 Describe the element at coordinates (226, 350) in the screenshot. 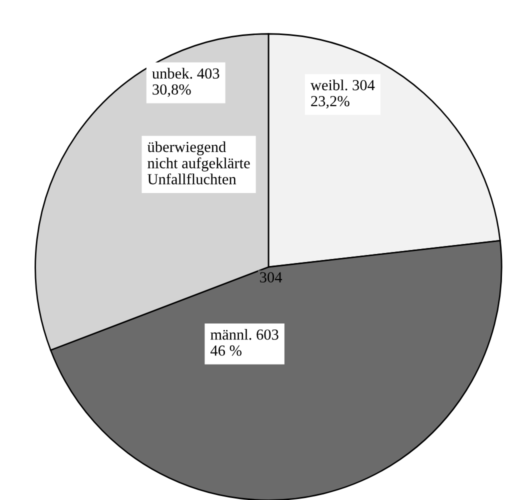

I see `data-label: 46 %` at that location.